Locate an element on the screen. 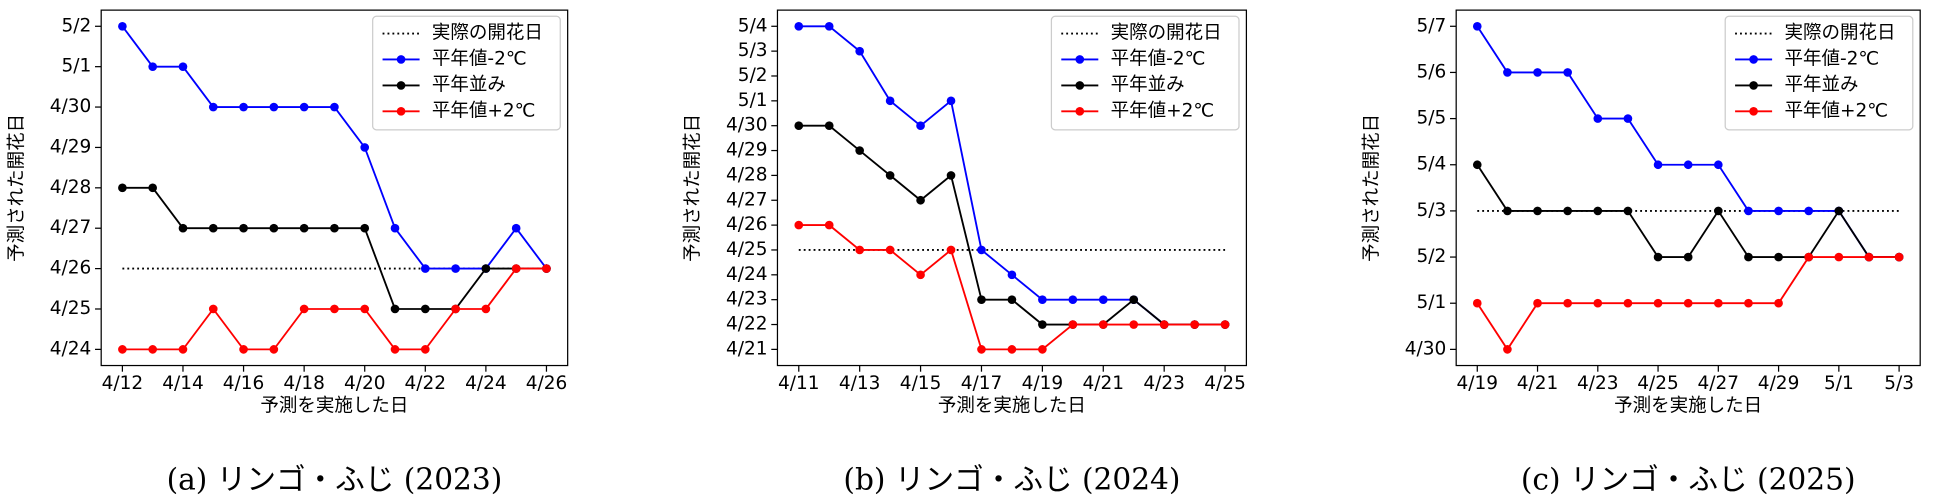 Image resolution: width=1935 pixels, height=504 pixels. y-tick-label: 5/1 is located at coordinates (1432, 302).